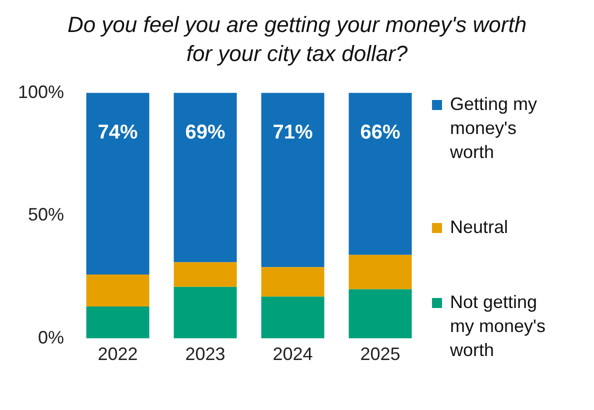 This screenshot has width=594, height=410. What do you see at coordinates (498, 326) in the screenshot?
I see `legend-label: Not getting my money's worth` at bounding box center [498, 326].